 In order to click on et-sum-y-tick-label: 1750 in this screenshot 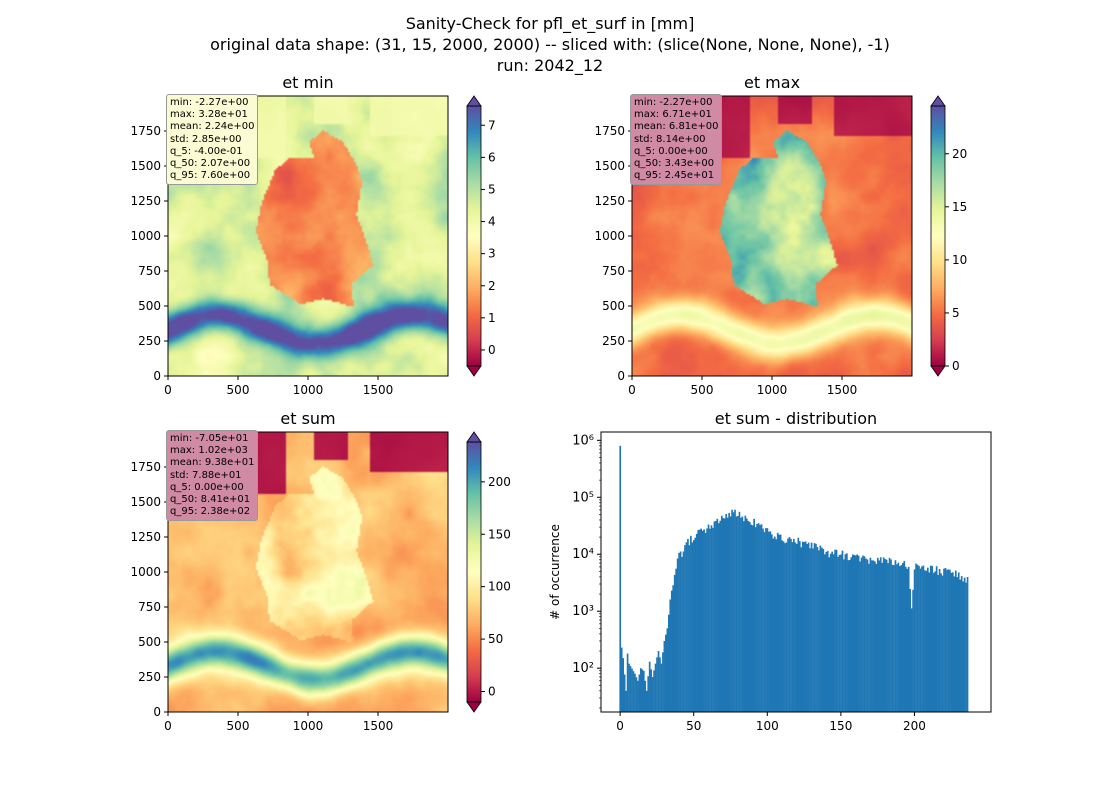, I will do `click(145, 467)`.